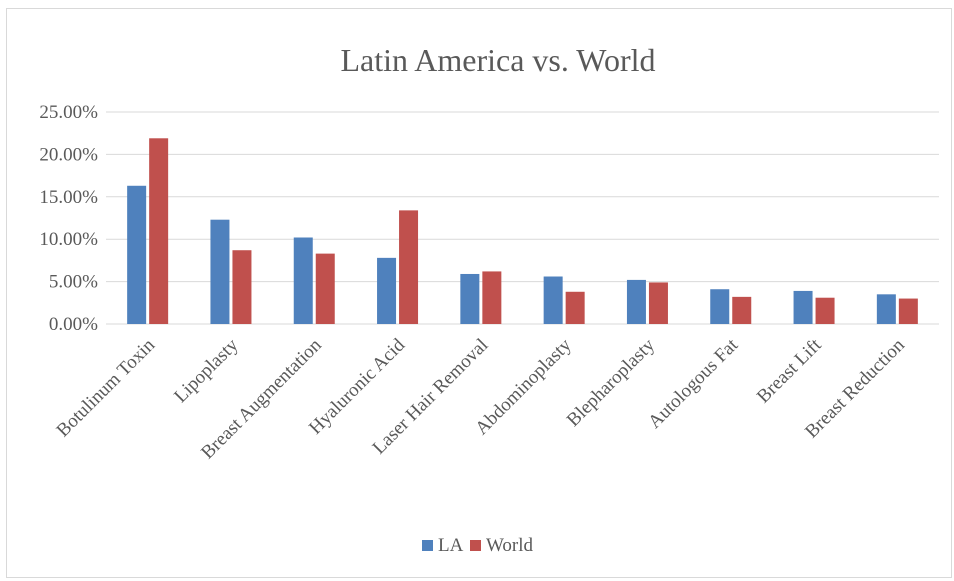 The height and width of the screenshot is (581, 954). What do you see at coordinates (451, 545) in the screenshot?
I see `legend-label: LA` at bounding box center [451, 545].